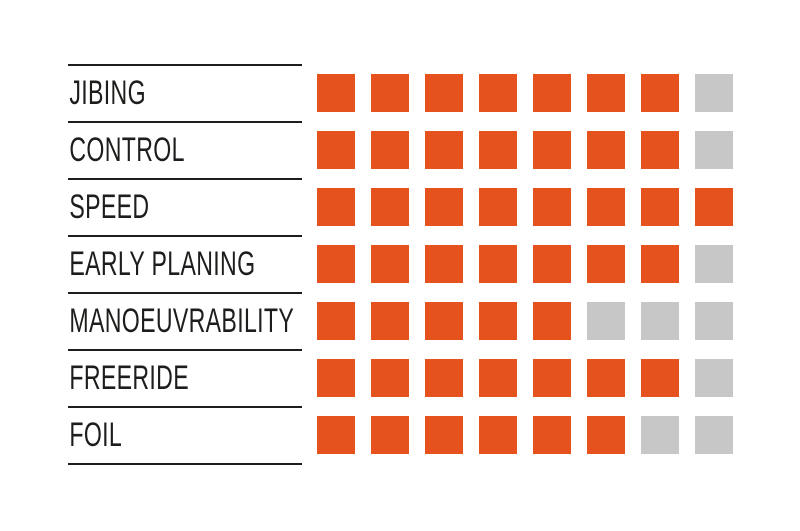 The image size is (800, 531). I want to click on row-label: SPEED, so click(109, 207).